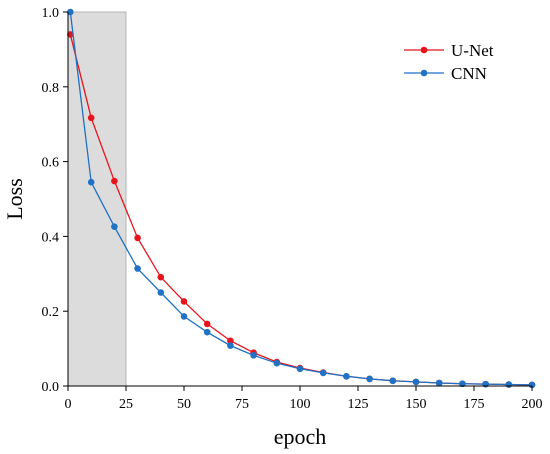 Image resolution: width=550 pixels, height=454 pixels. Describe the element at coordinates (474, 404) in the screenshot. I see `x-tick-label: 175` at that location.